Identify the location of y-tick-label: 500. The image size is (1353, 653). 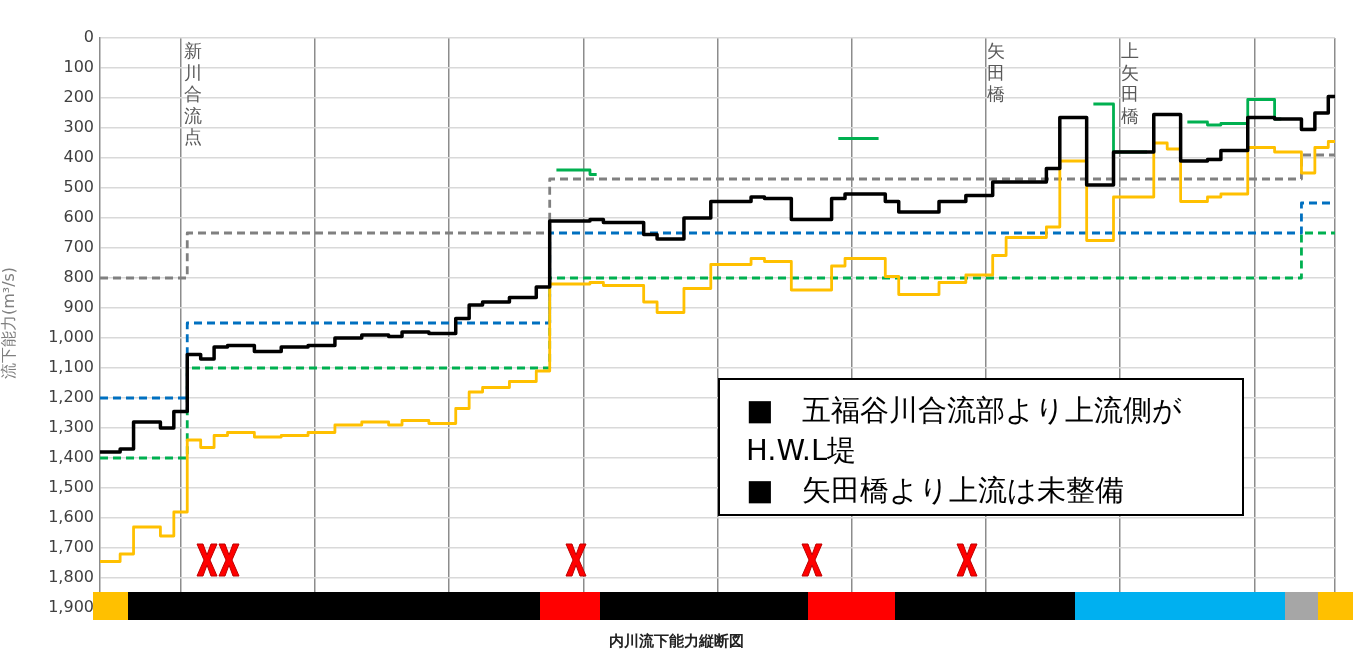
(78, 187).